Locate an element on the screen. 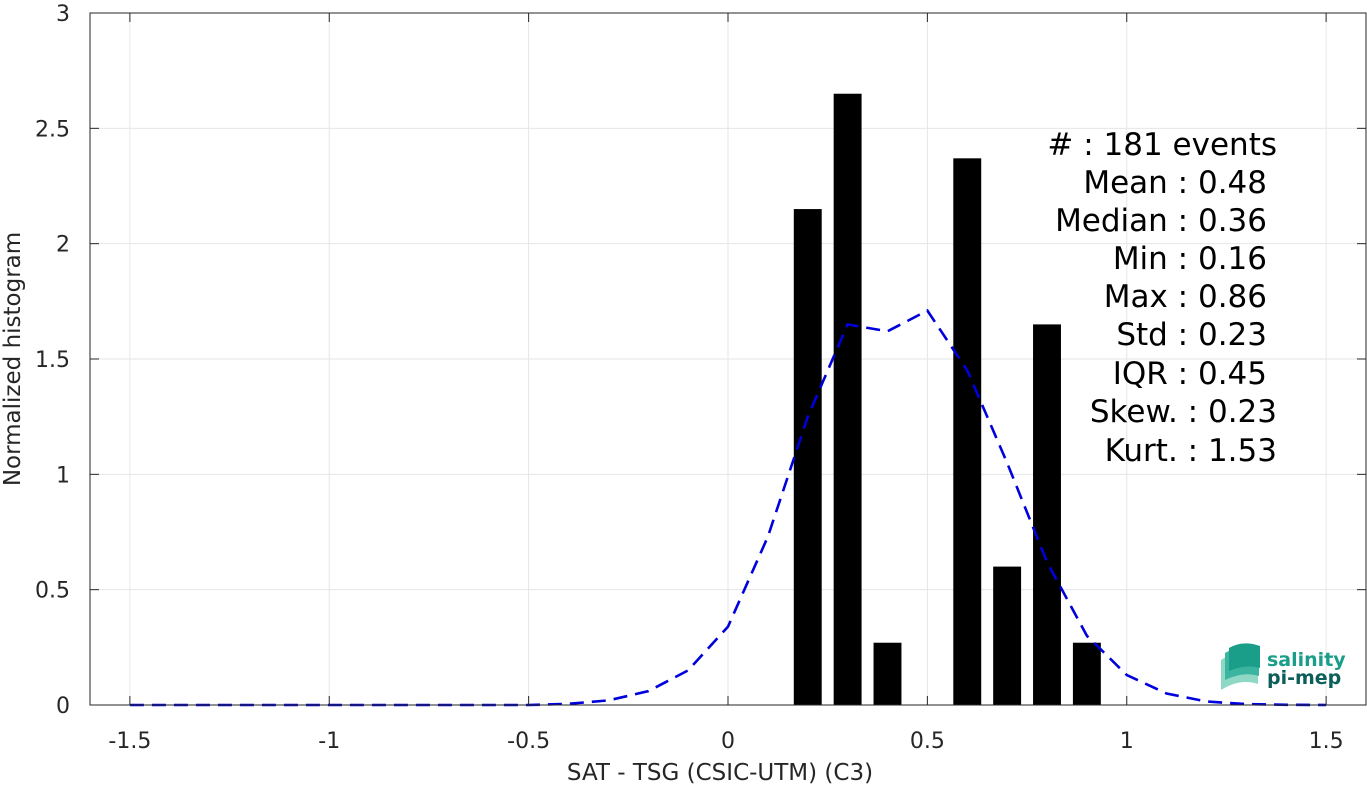 This screenshot has height=785, width=1367. logo-text-pi-mep: pi-mep is located at coordinates (1304, 678).